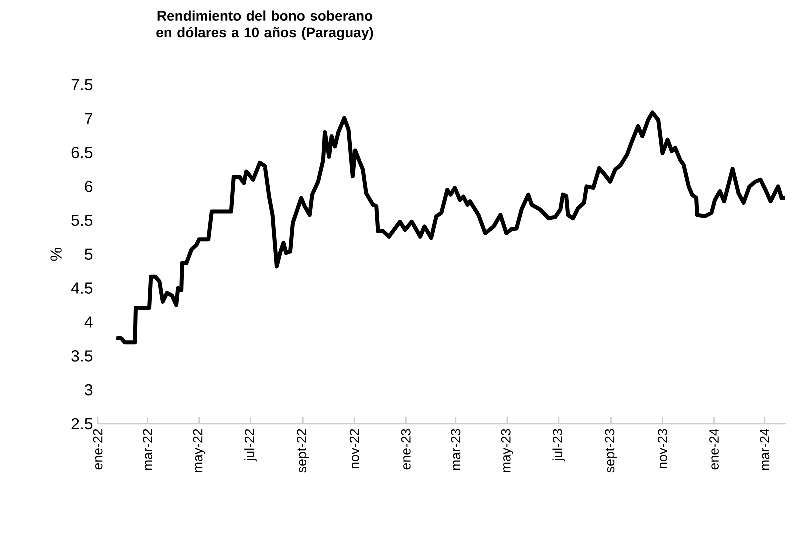 The width and height of the screenshot is (812, 548). What do you see at coordinates (82, 220) in the screenshot?
I see `y-tick-label: 5.5` at bounding box center [82, 220].